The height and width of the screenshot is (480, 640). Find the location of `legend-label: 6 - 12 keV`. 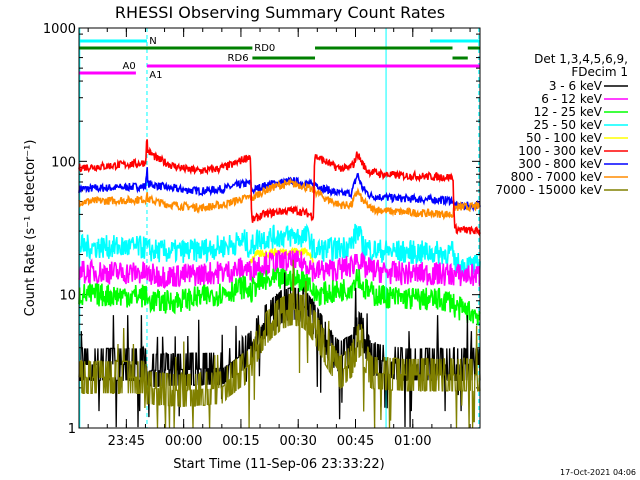

legend-label: 6 - 12 keV is located at coordinates (572, 99).